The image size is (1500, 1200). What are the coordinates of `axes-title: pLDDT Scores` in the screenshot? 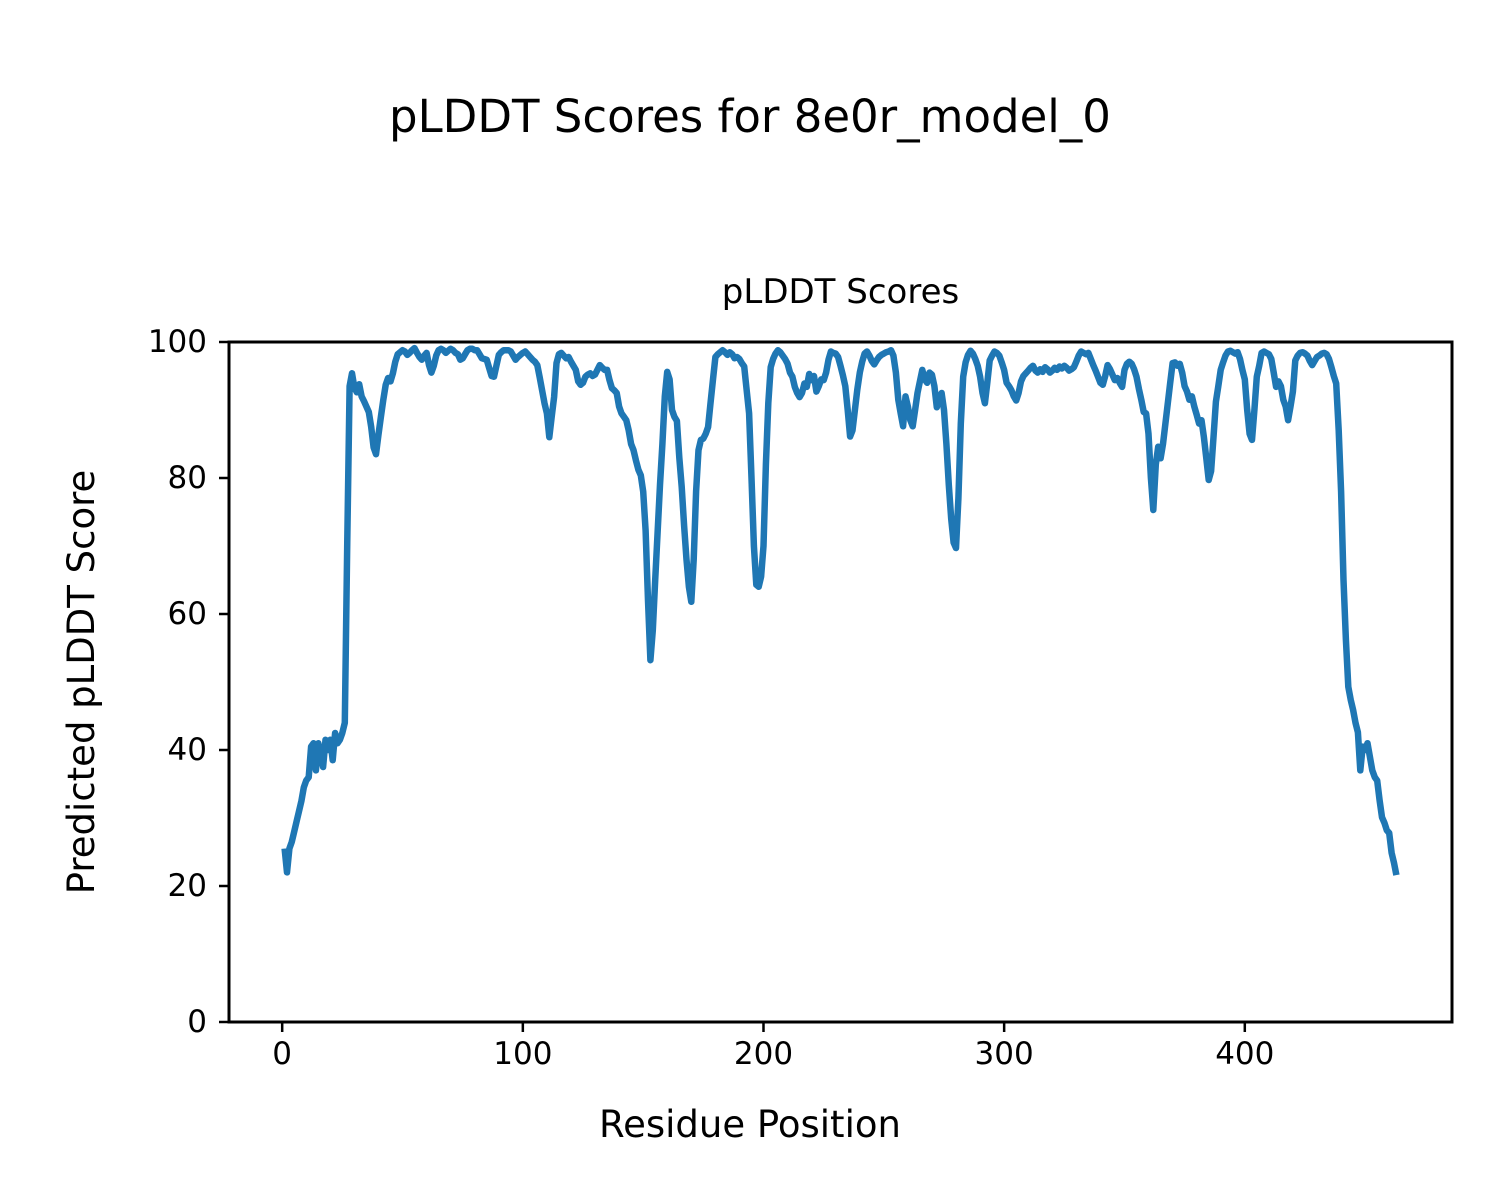 It's located at (840, 292).